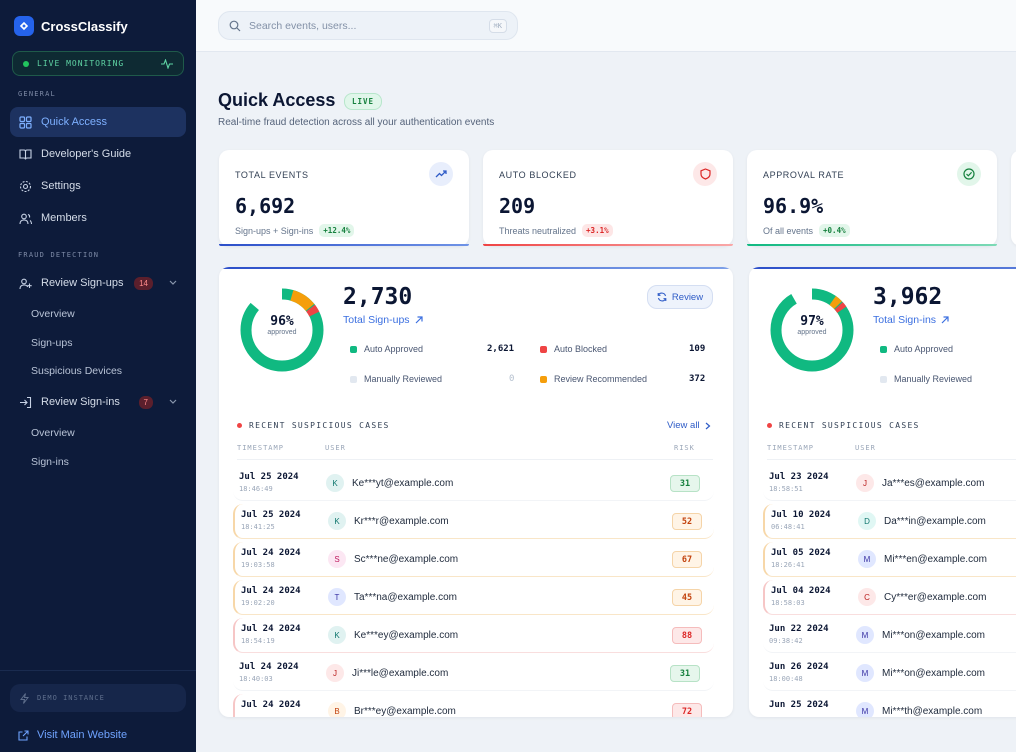 This screenshot has width=1016, height=752. I want to click on sidebar-item-review-signins: Review Sign-ins 7, so click(98, 402).